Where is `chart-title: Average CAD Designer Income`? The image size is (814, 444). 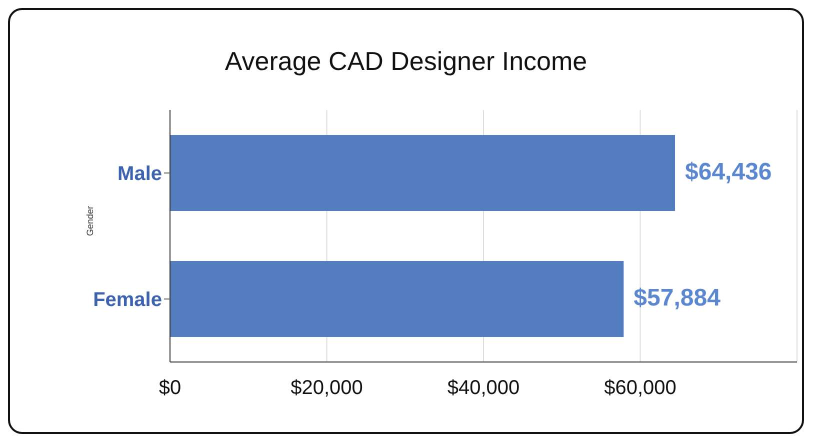 chart-title: Average CAD Designer Income is located at coordinates (406, 61).